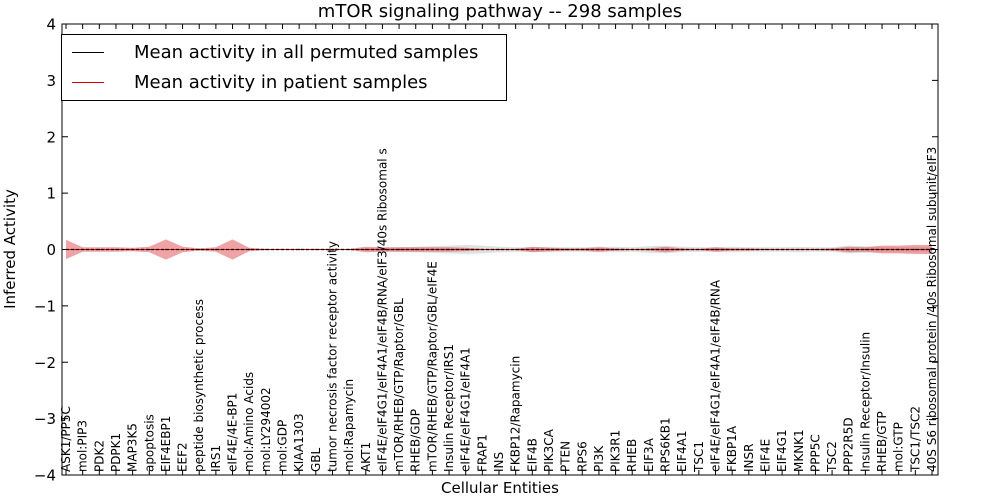 This screenshot has height=500, width=1000. I want to click on x-tick-label: PPP2R5D, so click(849, 444).